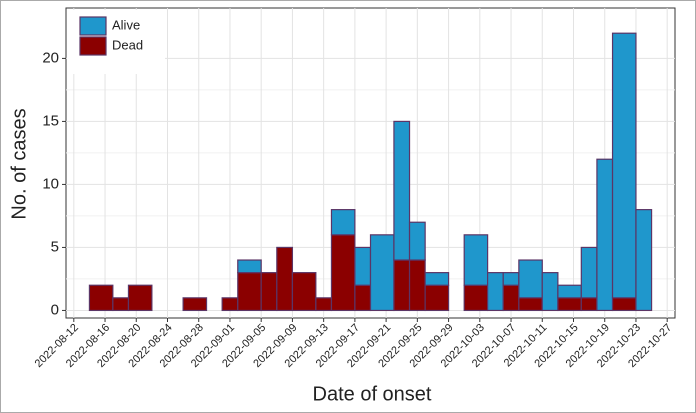 This screenshot has width=696, height=413. I want to click on y-tick-label: 10, so click(50, 183).